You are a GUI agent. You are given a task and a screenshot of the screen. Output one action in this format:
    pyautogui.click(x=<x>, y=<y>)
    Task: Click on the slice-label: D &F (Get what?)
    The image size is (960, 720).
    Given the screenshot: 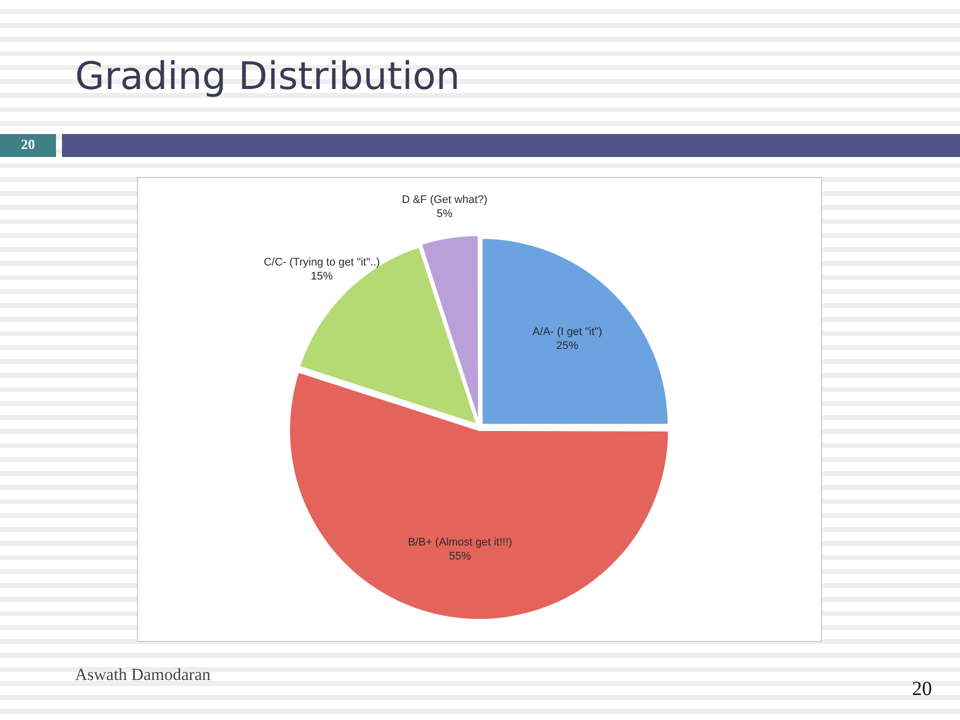 What is the action you would take?
    pyautogui.click(x=445, y=200)
    